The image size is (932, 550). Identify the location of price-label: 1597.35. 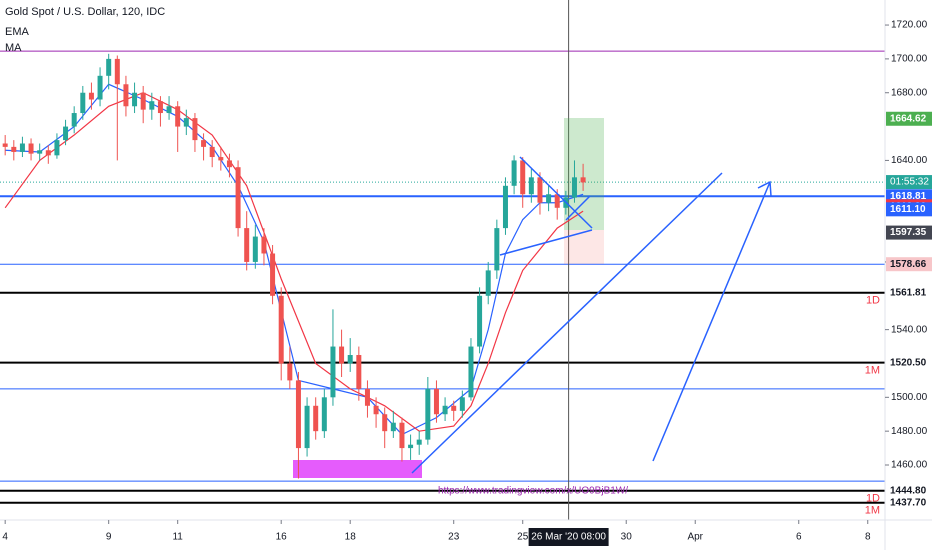
(908, 232).